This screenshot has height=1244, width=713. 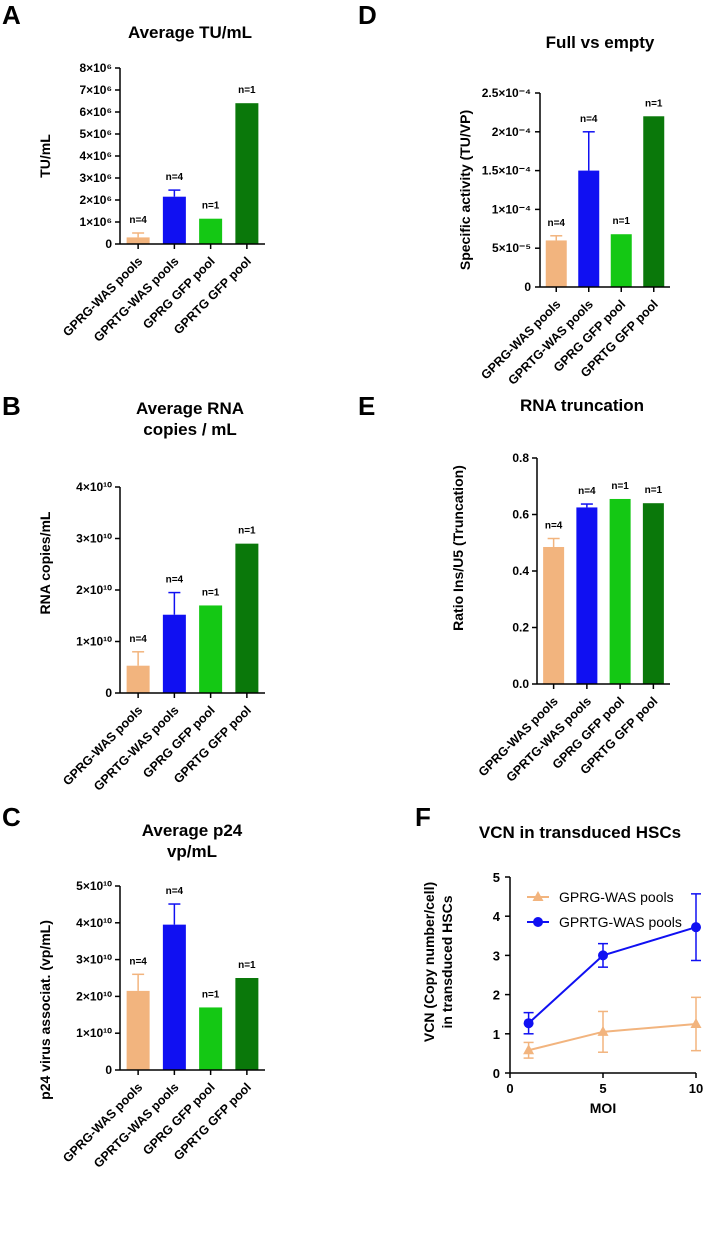 What do you see at coordinates (520, 571) in the screenshot?
I see `y-tick-label-e-3: 0.4` at bounding box center [520, 571].